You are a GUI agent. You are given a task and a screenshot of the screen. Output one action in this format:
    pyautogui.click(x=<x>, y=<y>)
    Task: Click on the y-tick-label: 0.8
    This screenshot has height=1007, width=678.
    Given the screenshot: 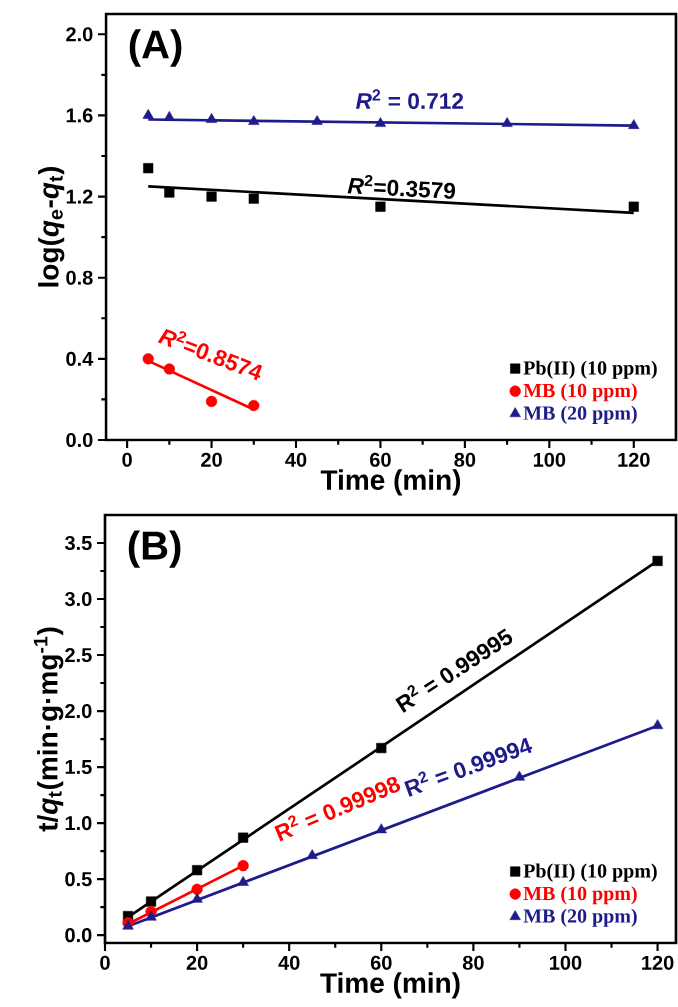 What is the action you would take?
    pyautogui.click(x=79, y=277)
    